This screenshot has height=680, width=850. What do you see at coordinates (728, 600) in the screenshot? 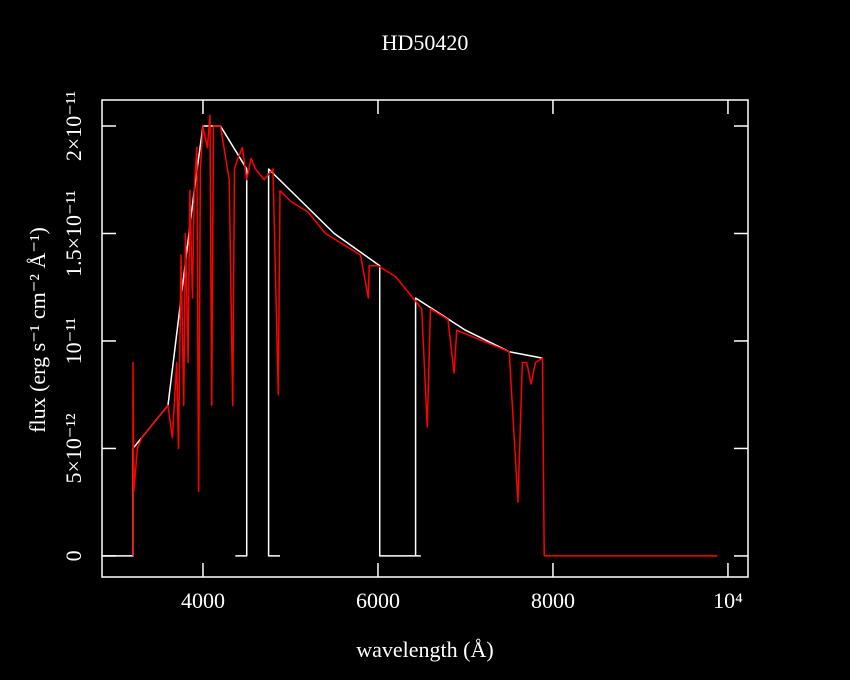
I see `x-tick-label: 10⁴` at bounding box center [728, 600].